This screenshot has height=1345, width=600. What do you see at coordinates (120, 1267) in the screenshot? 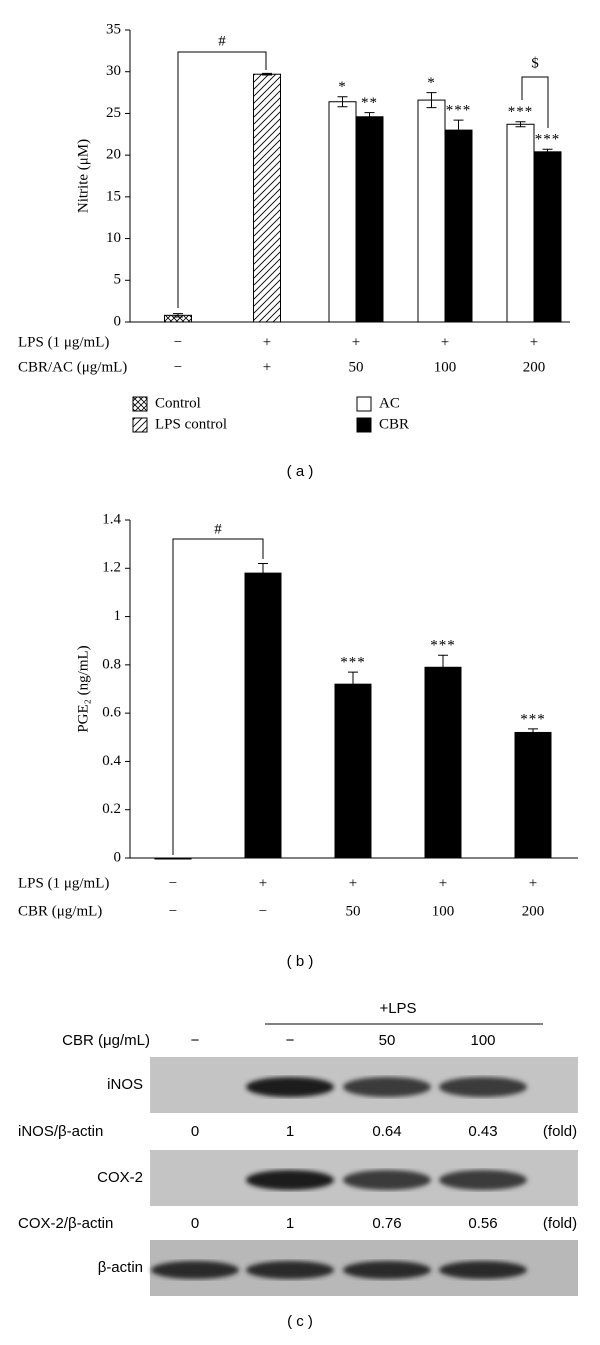
I see `band-label: β-actin` at bounding box center [120, 1267].